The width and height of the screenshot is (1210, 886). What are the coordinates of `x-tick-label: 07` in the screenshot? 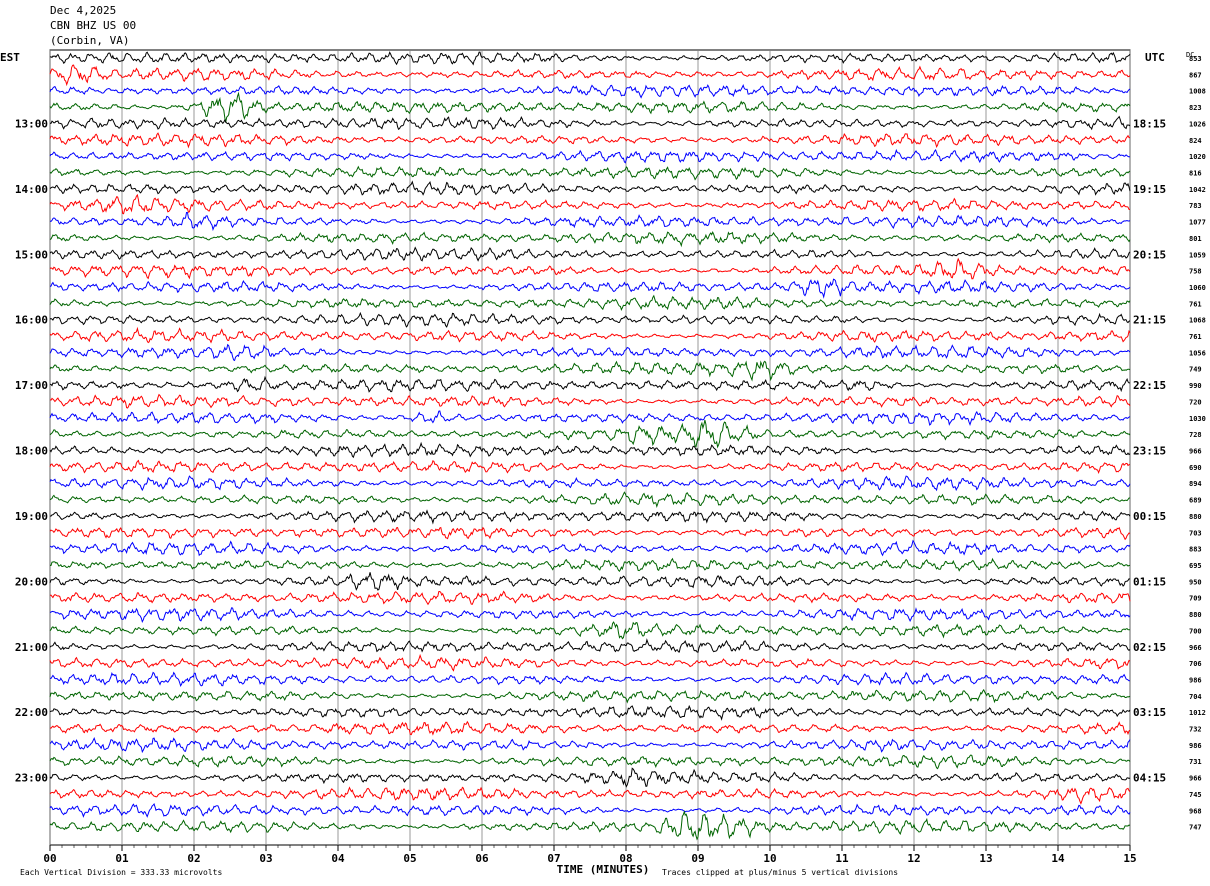 It's located at (553, 858).